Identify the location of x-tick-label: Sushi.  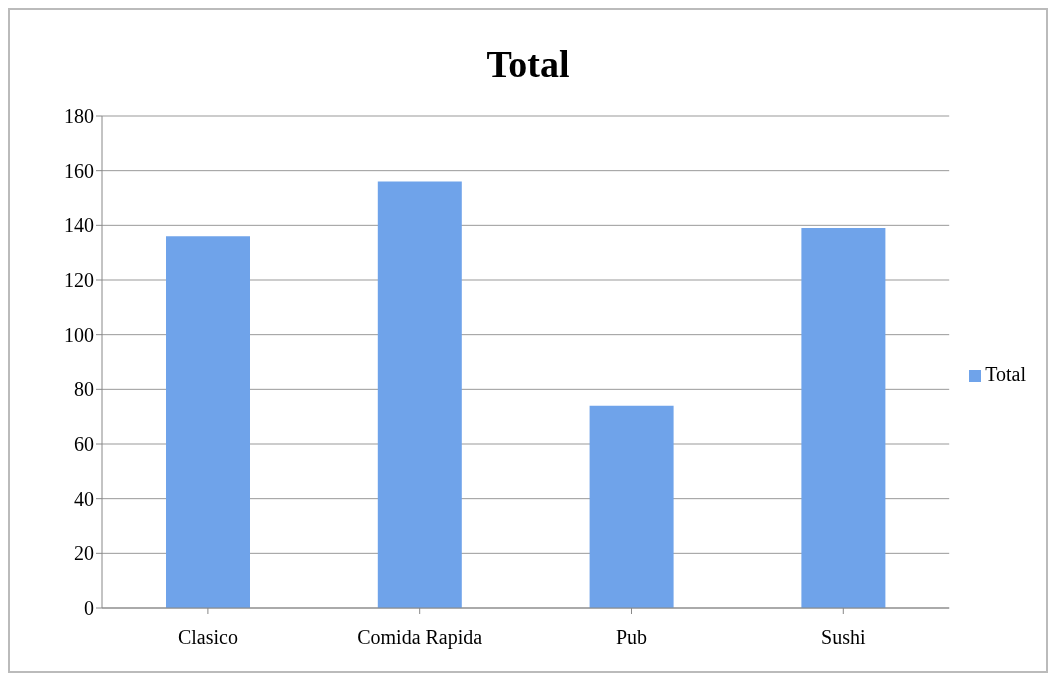
(843, 637).